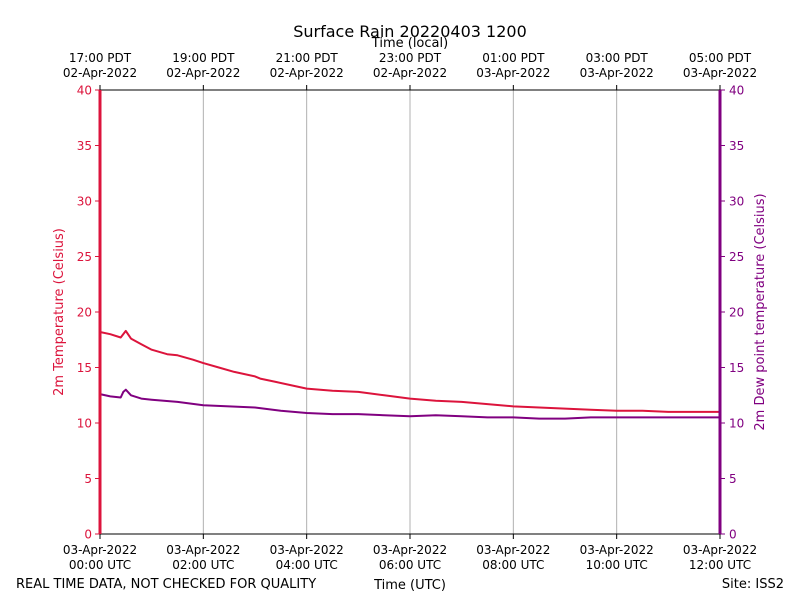  Describe the element at coordinates (736, 313) in the screenshot. I see `right-y-tick-label: 20` at that location.